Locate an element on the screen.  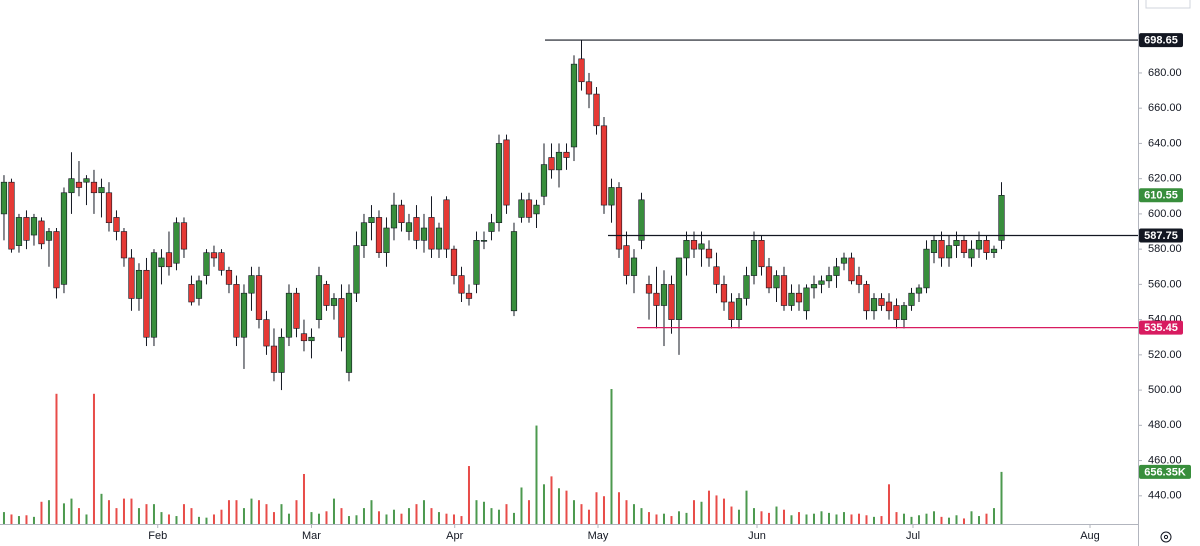
settings-button is located at coordinates (1166, 537).